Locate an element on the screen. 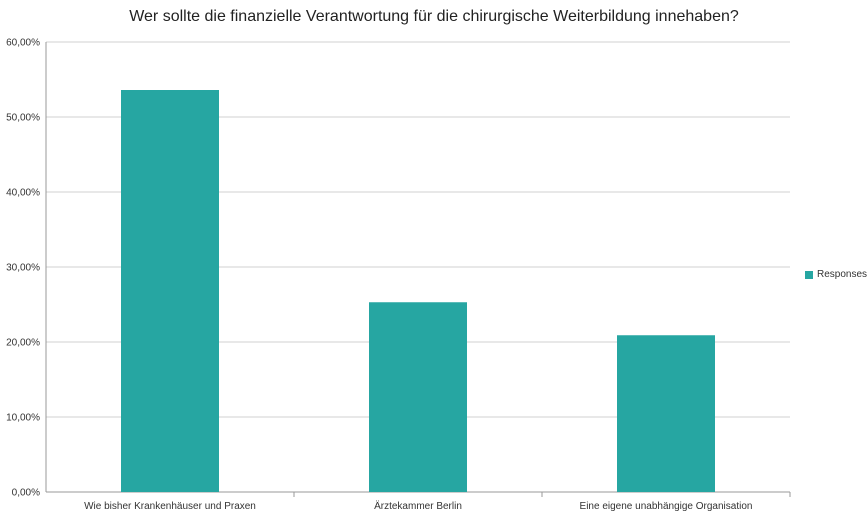  x-tick-label: Ärztekammer Berlin is located at coordinates (418, 506).